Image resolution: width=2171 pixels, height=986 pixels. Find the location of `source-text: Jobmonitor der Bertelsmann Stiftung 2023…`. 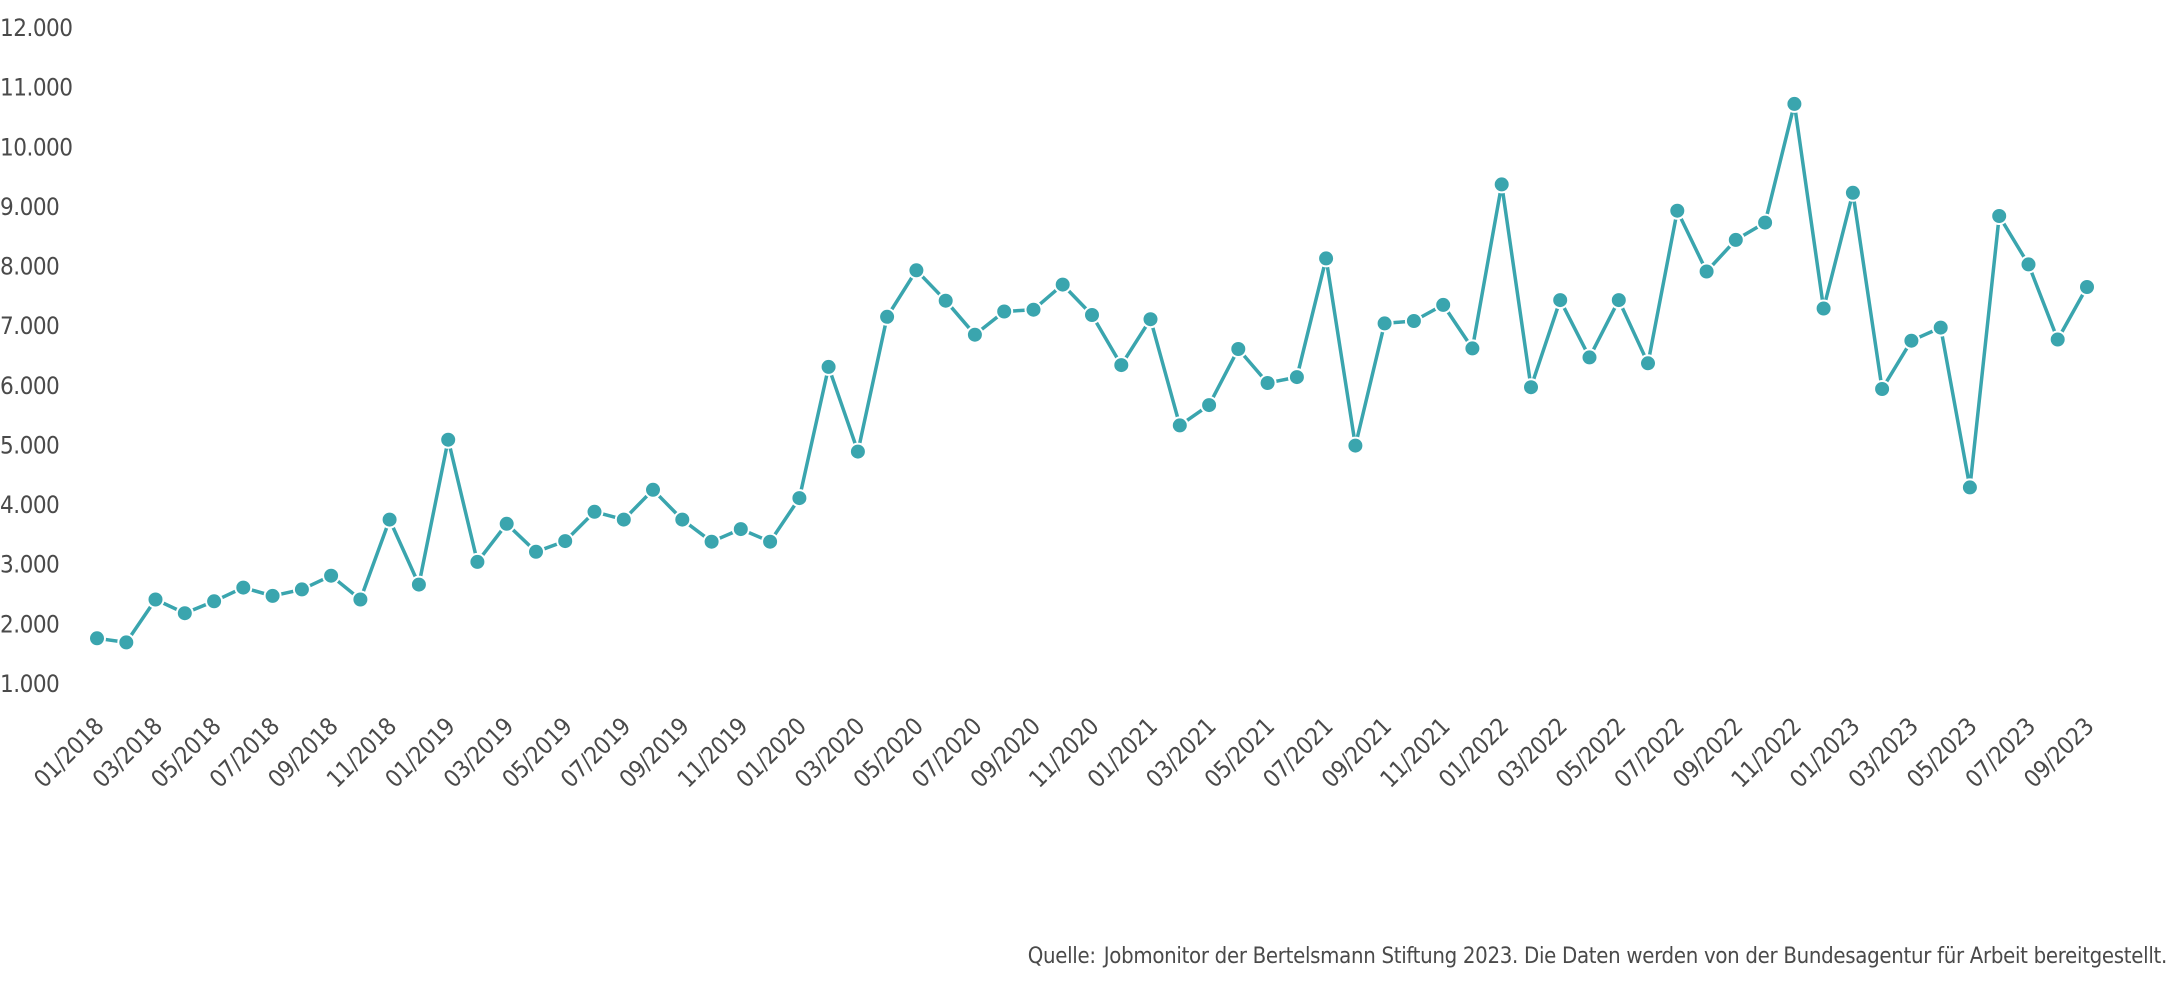

source-text: Jobmonitor der Bertelsmann Stiftung 2023… is located at coordinates (1635, 956).